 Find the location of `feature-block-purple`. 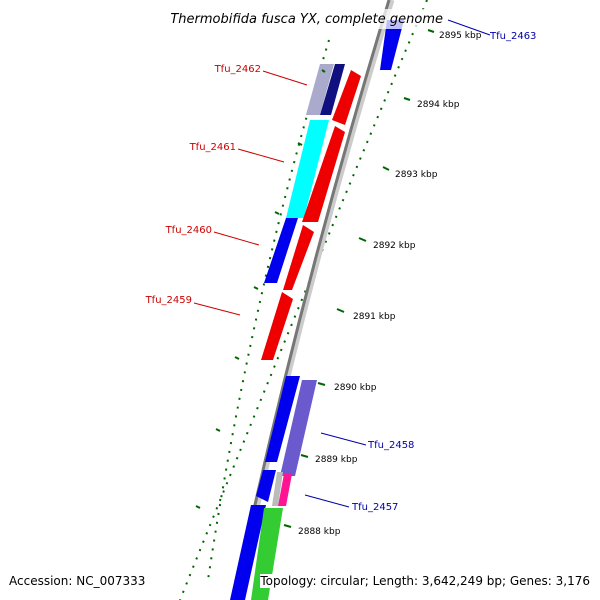

feature-block-purple is located at coordinates (298, 428).